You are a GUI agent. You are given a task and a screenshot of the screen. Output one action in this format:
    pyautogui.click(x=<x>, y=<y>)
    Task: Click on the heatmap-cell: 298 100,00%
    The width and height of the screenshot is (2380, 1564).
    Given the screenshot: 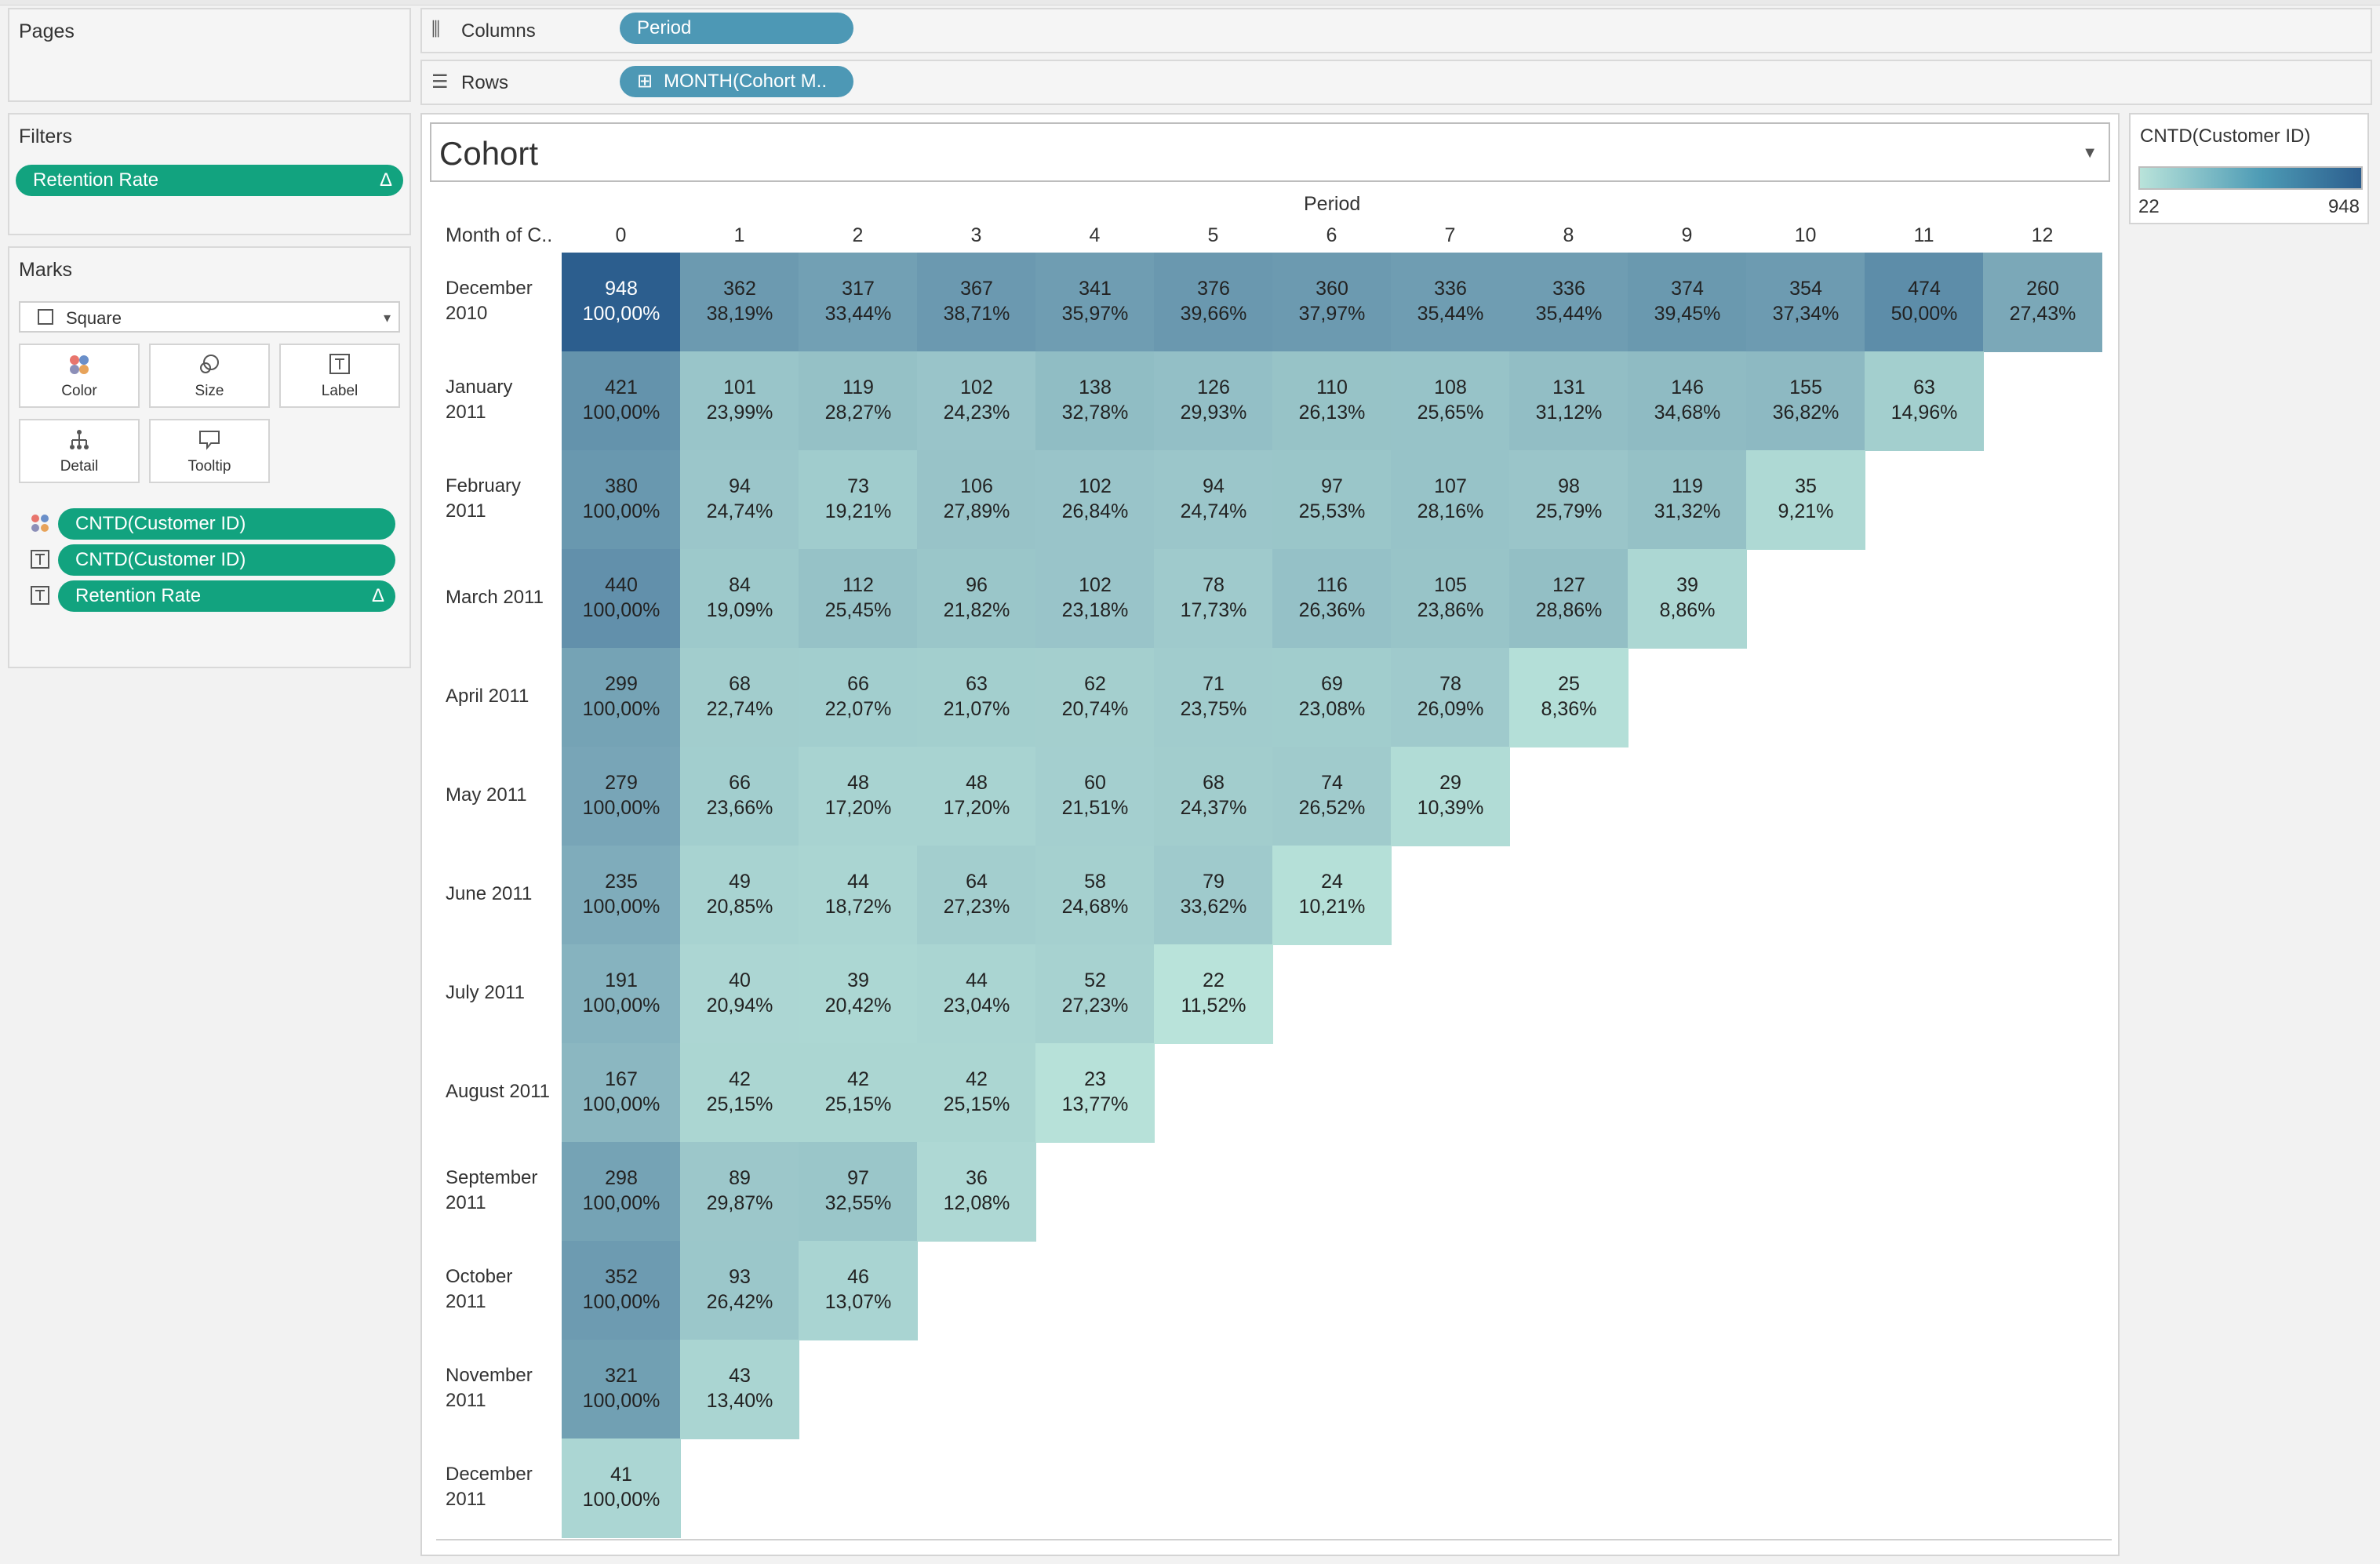 What is the action you would take?
    pyautogui.click(x=621, y=1192)
    